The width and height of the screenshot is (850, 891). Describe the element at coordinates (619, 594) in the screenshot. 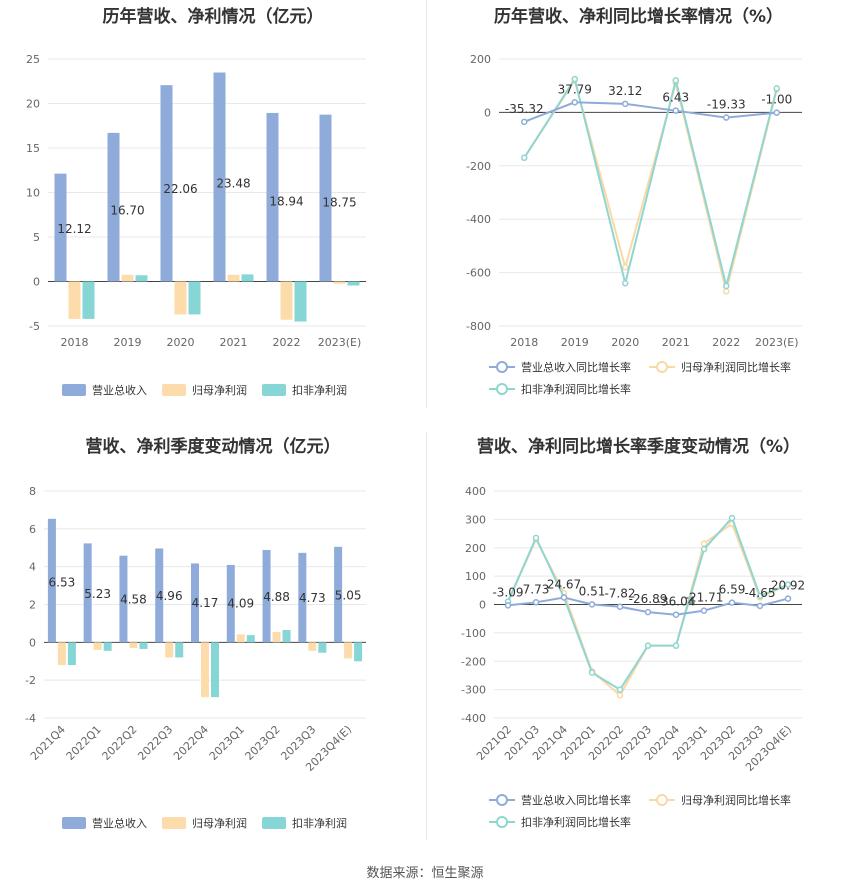

I see `data-label: -7.82` at that location.